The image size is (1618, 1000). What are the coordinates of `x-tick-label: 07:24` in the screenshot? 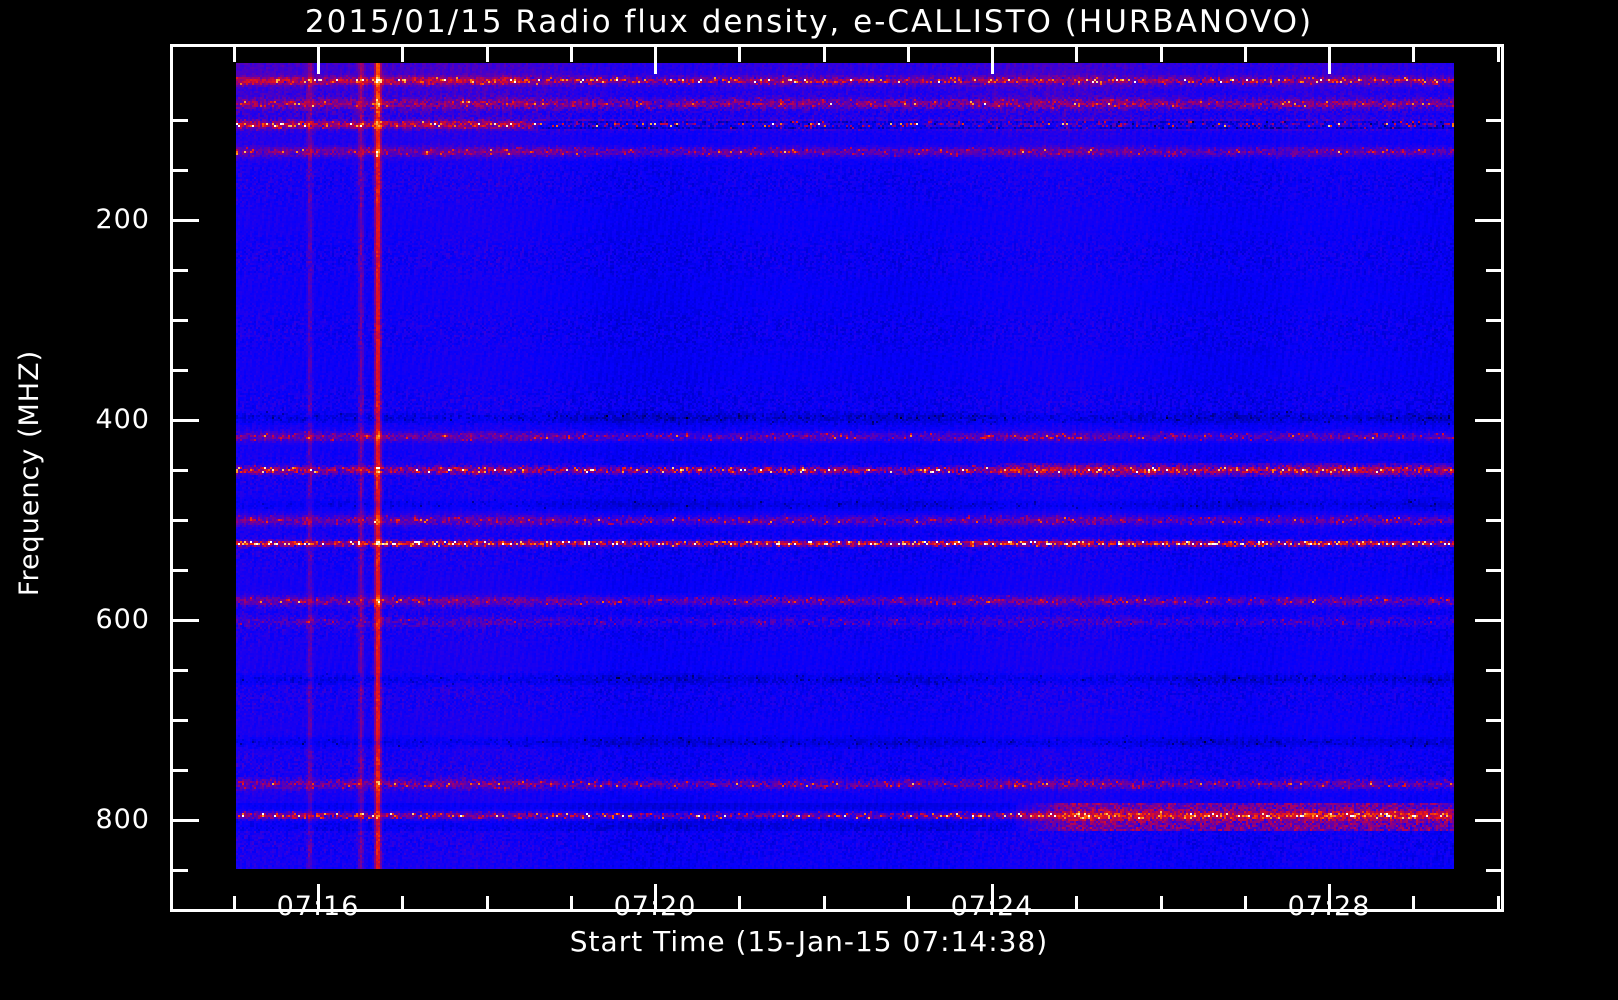 It's located at (992, 906).